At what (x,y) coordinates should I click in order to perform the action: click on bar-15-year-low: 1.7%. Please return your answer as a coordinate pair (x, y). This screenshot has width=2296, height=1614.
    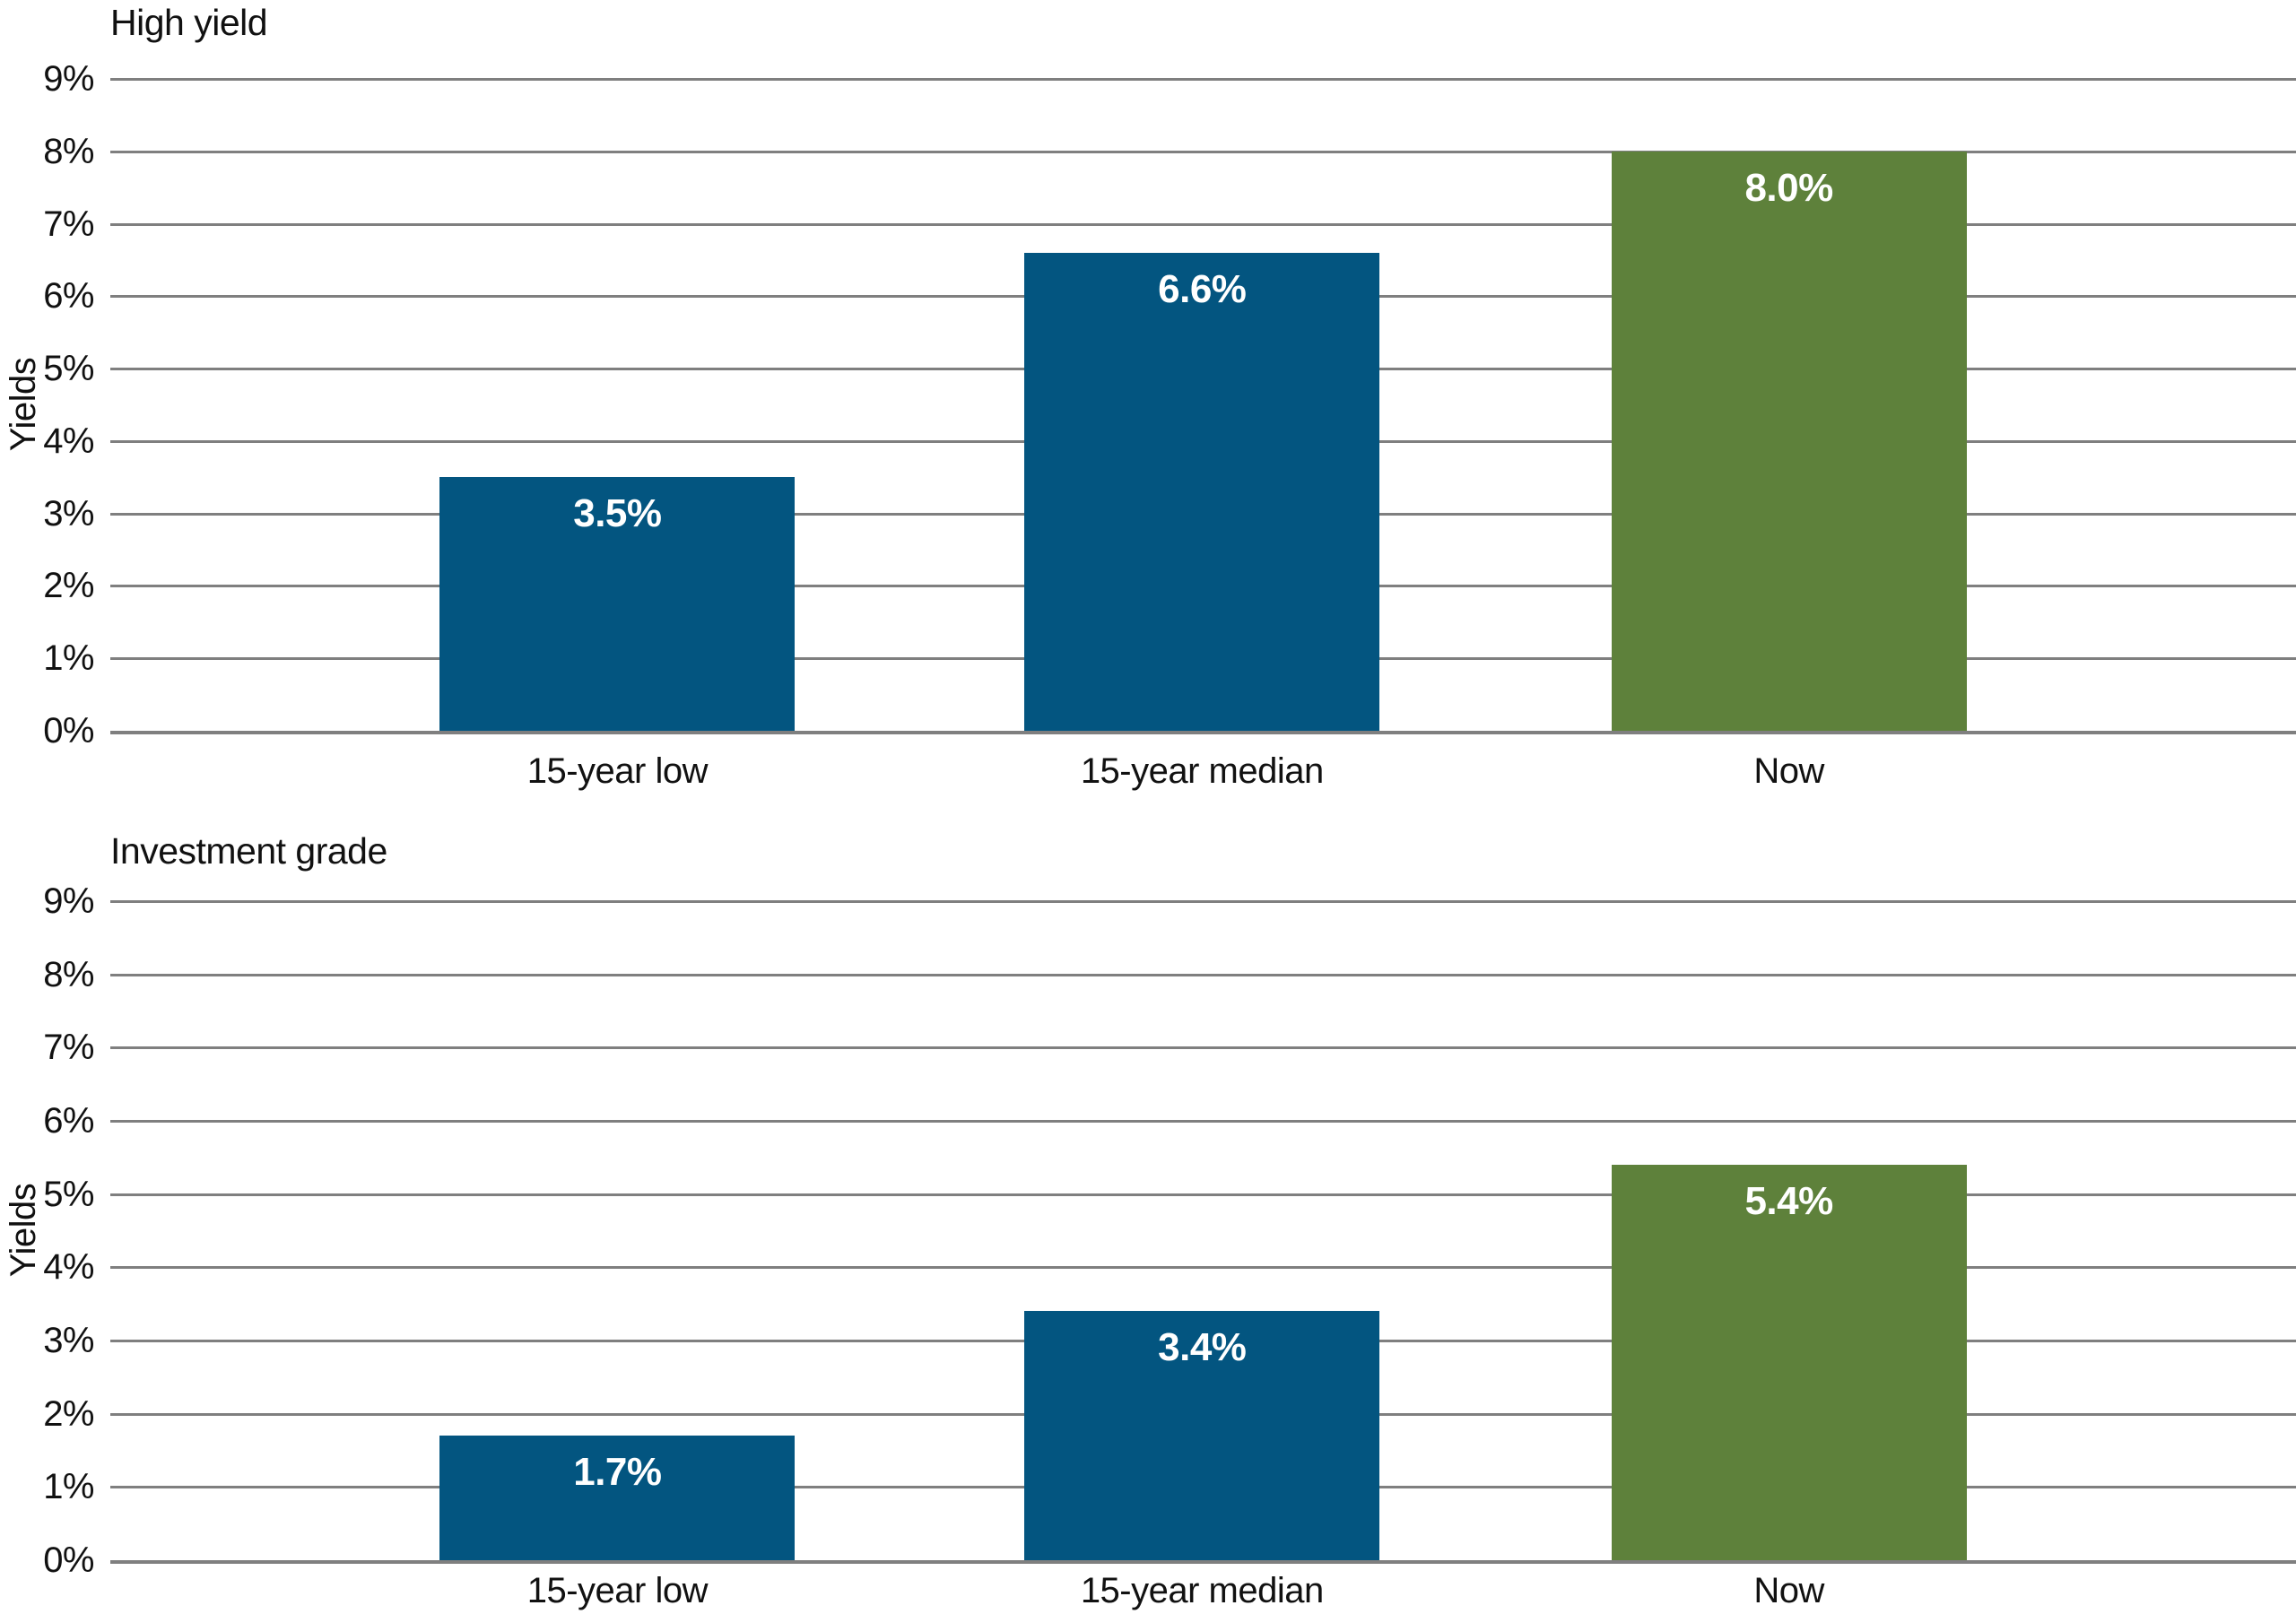
    Looking at the image, I should click on (617, 1498).